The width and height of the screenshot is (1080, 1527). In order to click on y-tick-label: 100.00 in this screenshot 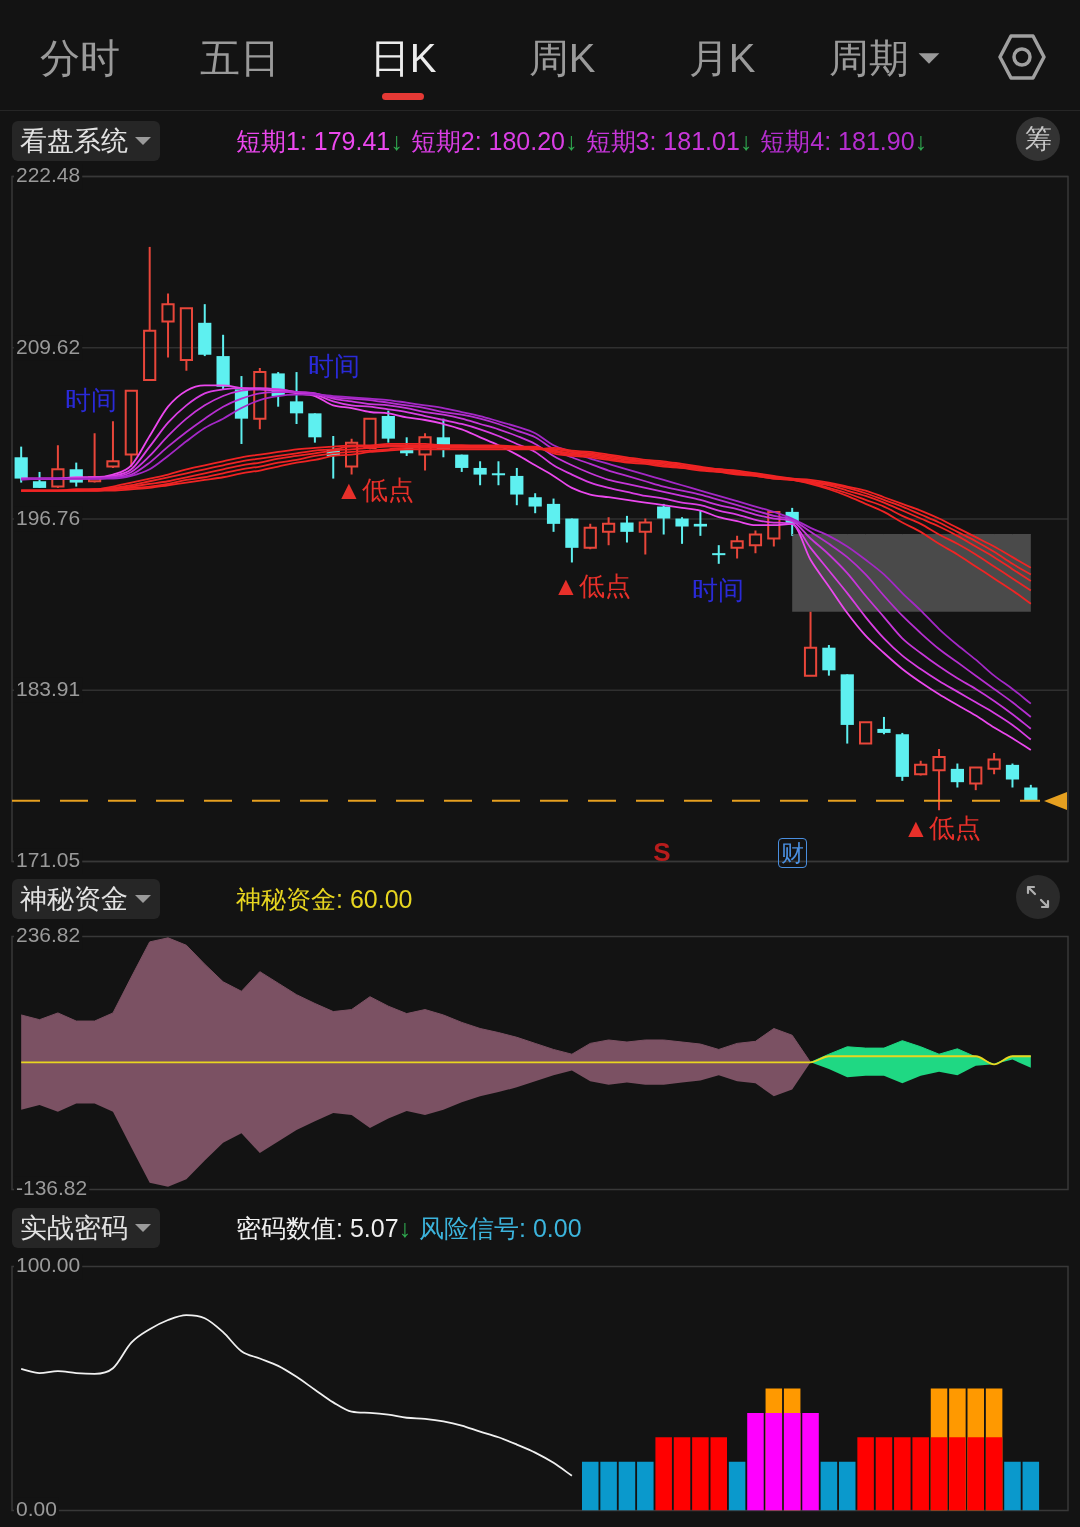, I will do `click(48, 1265)`.